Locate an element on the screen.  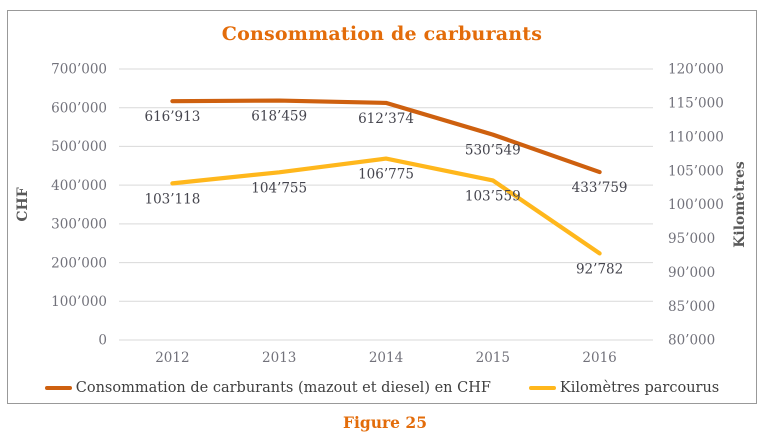
legend-label-km: Kilomètres parcourus is located at coordinates (639, 388).